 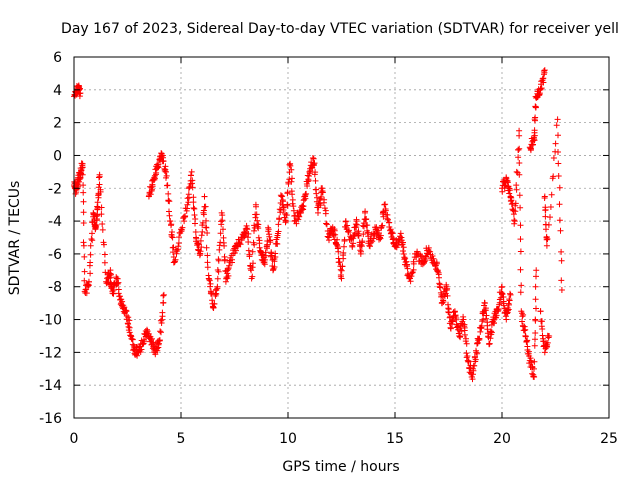 I want to click on y-tick-label: -16, so click(x=50, y=419).